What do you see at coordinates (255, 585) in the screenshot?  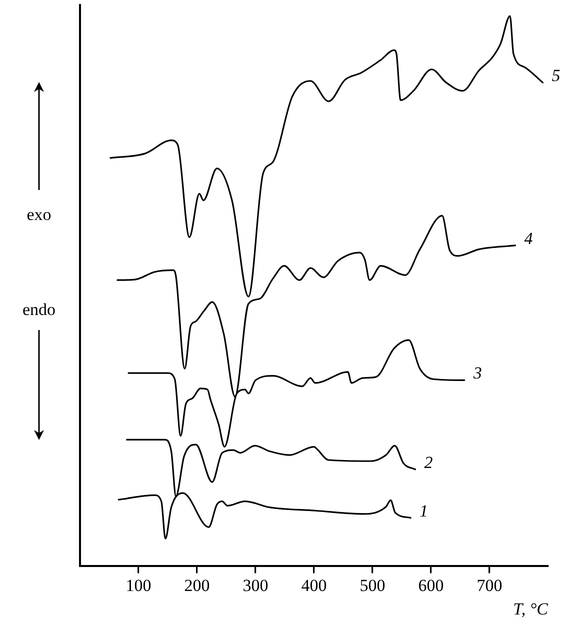 I see `x-tick-label: 300` at bounding box center [255, 585].